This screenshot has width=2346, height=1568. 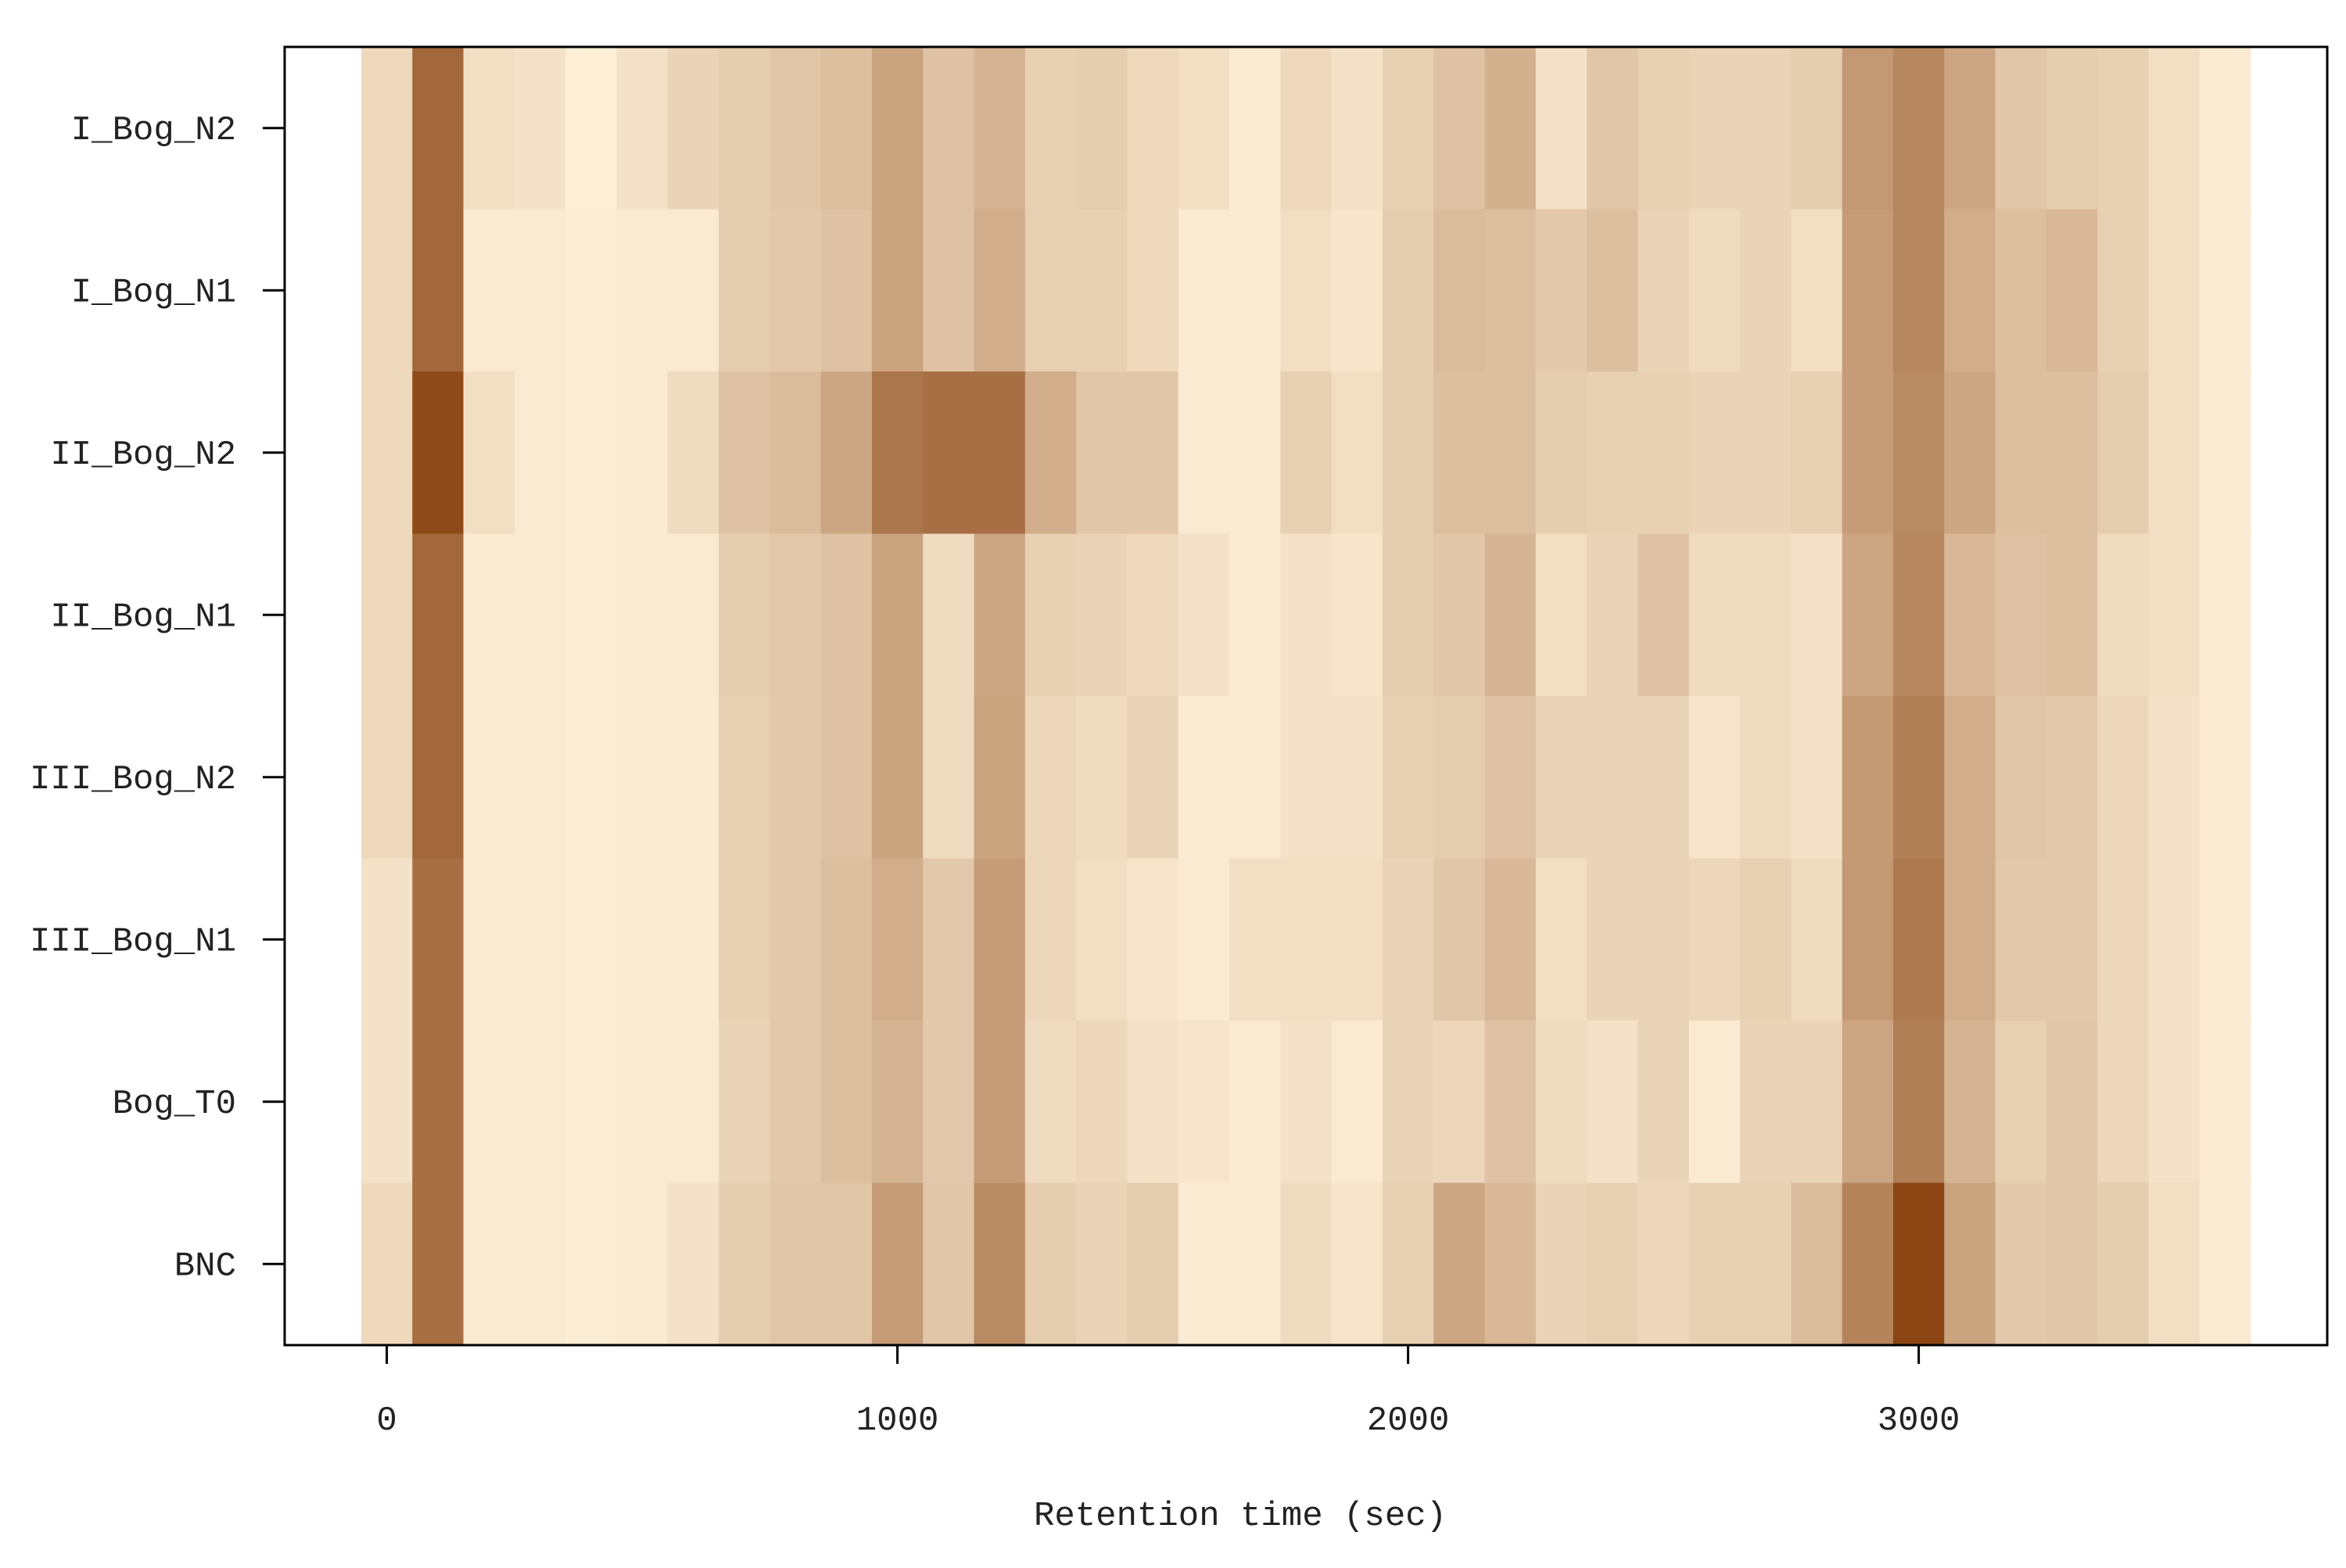 What do you see at coordinates (174, 1104) in the screenshot?
I see `y-tick-label: Bog_T0` at bounding box center [174, 1104].